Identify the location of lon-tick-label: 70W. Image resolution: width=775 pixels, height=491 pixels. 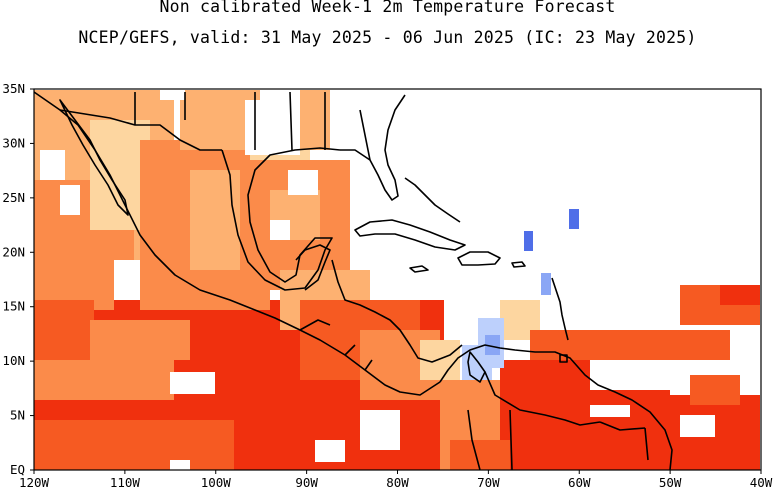
(488, 482).